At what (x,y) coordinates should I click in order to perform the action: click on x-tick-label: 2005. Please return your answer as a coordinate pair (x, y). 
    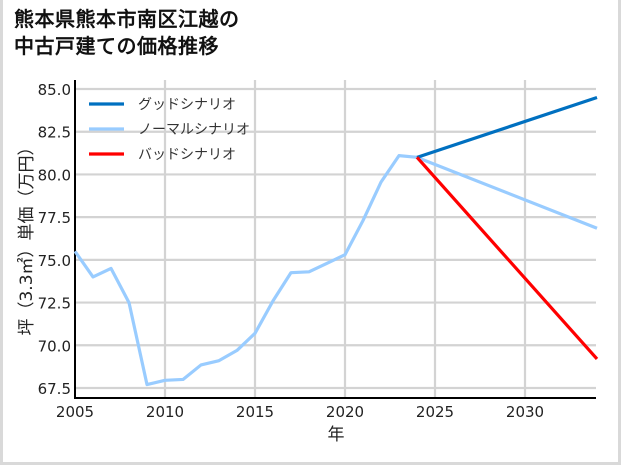
    Looking at the image, I should click on (75, 412).